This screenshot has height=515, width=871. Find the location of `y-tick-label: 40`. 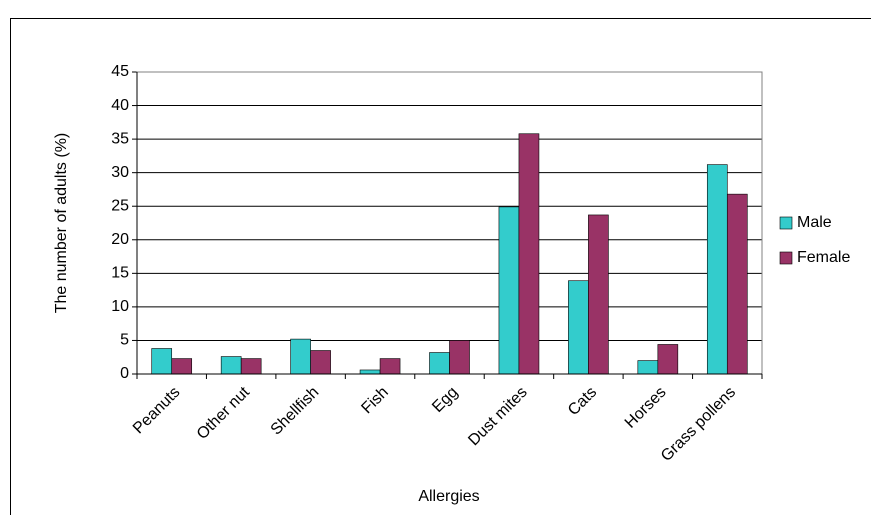

y-tick-label: 40 is located at coordinates (120, 105).